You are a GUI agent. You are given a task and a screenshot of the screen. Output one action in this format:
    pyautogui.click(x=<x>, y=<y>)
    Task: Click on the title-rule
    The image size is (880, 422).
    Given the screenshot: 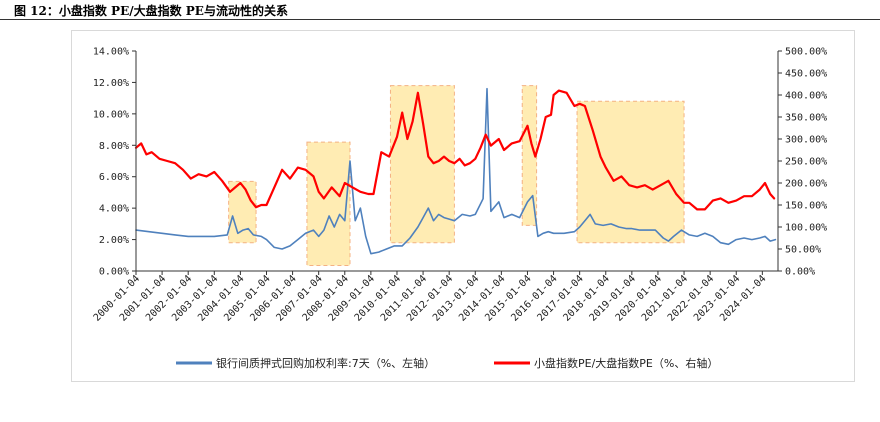 What is the action you would take?
    pyautogui.click(x=440, y=19)
    